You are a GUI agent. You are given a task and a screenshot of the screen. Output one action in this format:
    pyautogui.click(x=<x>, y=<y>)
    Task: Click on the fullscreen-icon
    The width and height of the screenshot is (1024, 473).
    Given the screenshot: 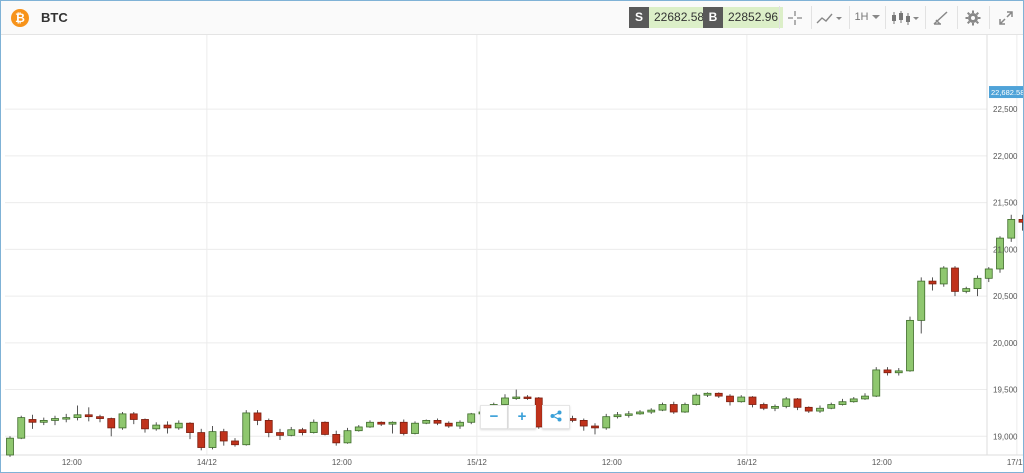 What is the action you would take?
    pyautogui.click(x=1006, y=18)
    